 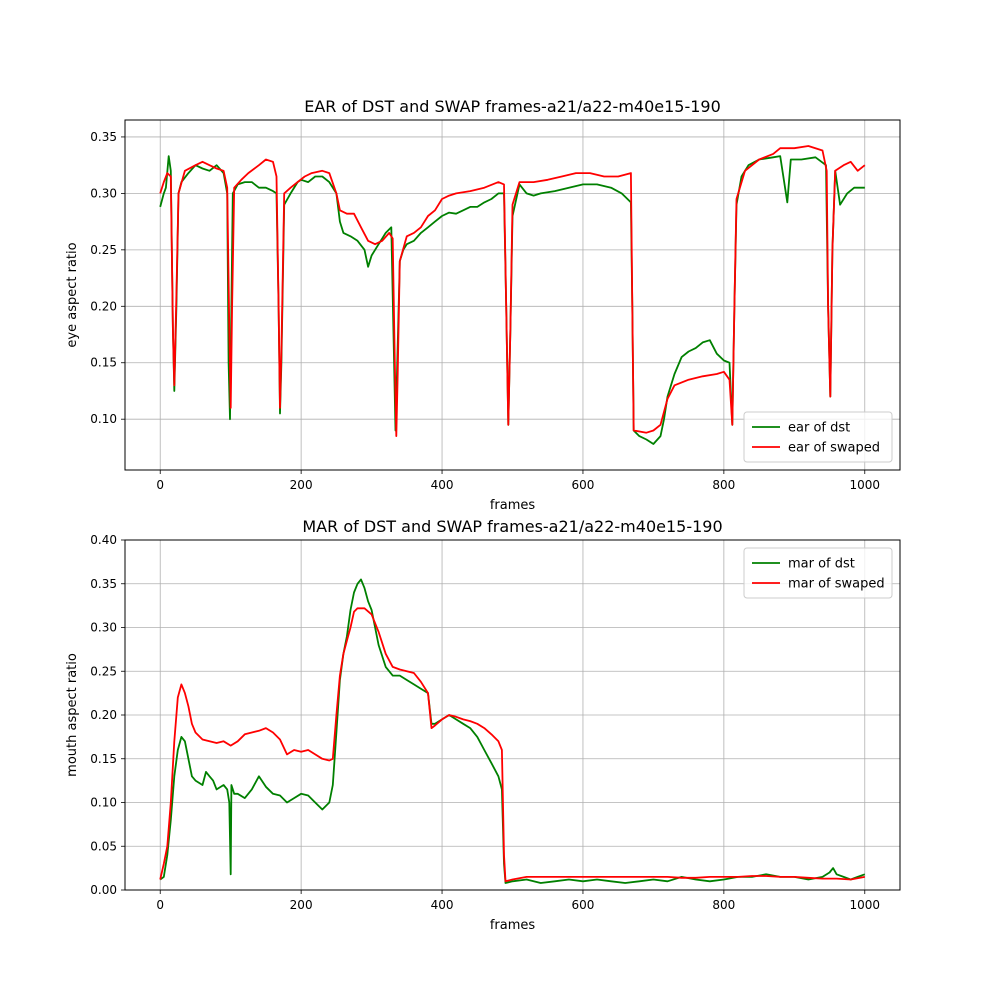 What do you see at coordinates (103, 137) in the screenshot?
I see `ear-y-tick-label: 0.35` at bounding box center [103, 137].